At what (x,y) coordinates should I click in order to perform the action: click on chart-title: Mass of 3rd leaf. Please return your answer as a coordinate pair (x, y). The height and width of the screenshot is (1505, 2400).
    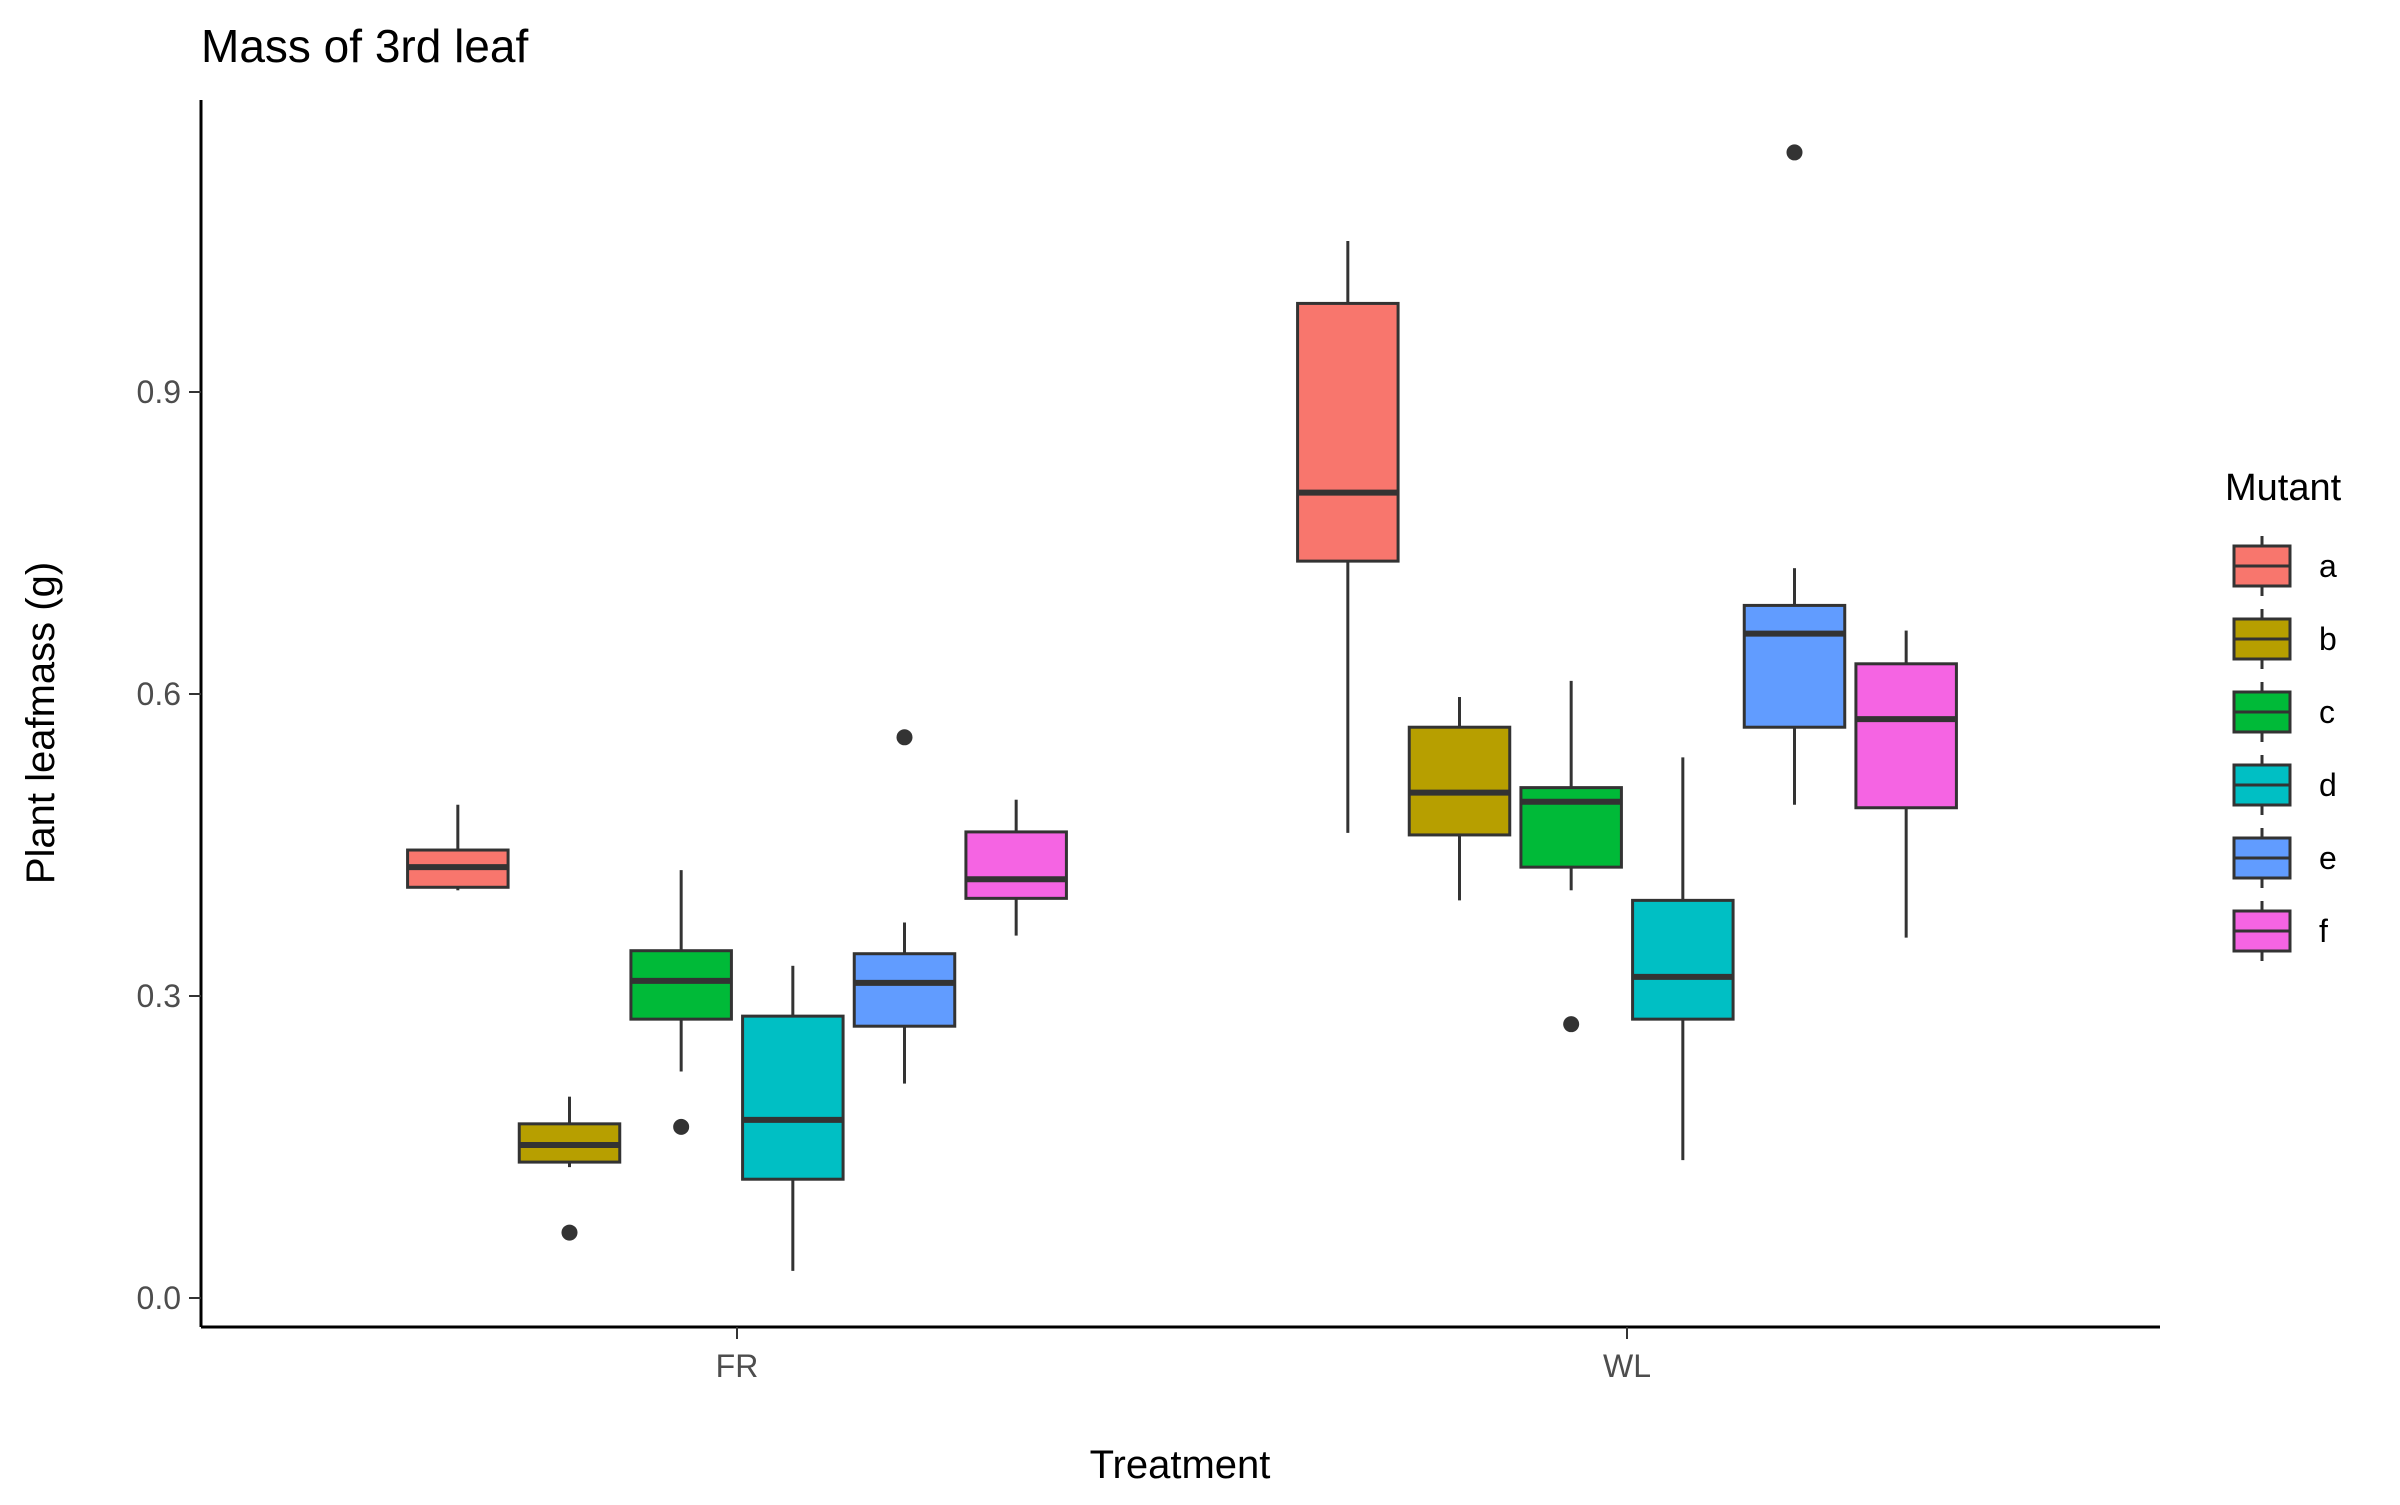
    Looking at the image, I should click on (364, 46).